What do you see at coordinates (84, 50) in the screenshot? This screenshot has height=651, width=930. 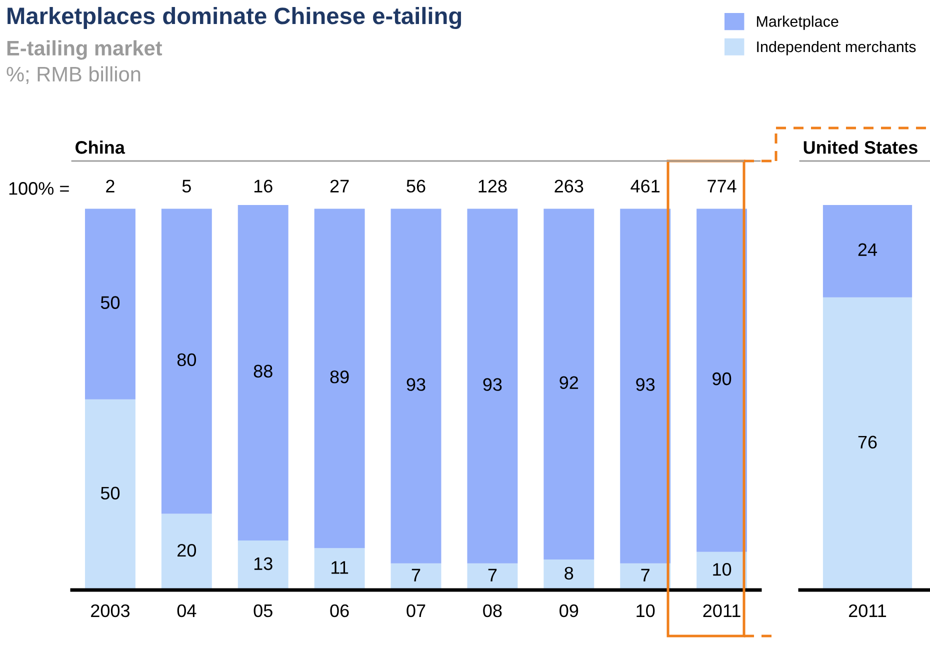 I see `text: E-tailing market` at bounding box center [84, 50].